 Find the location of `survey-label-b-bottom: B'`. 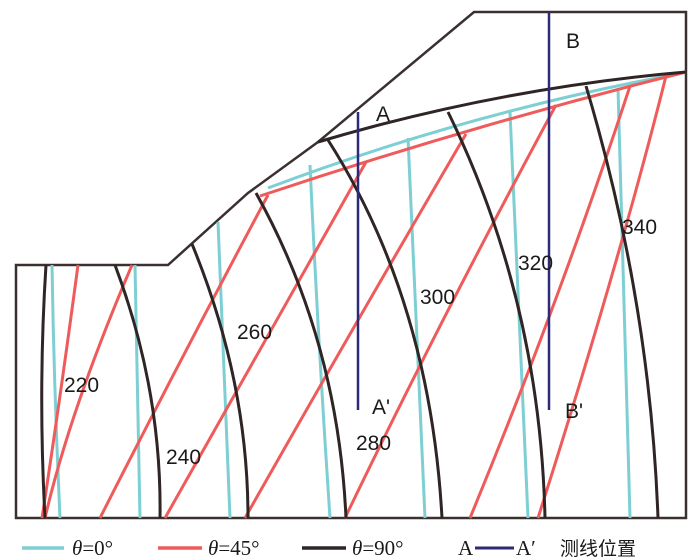

survey-label-b-bottom: B' is located at coordinates (574, 411).